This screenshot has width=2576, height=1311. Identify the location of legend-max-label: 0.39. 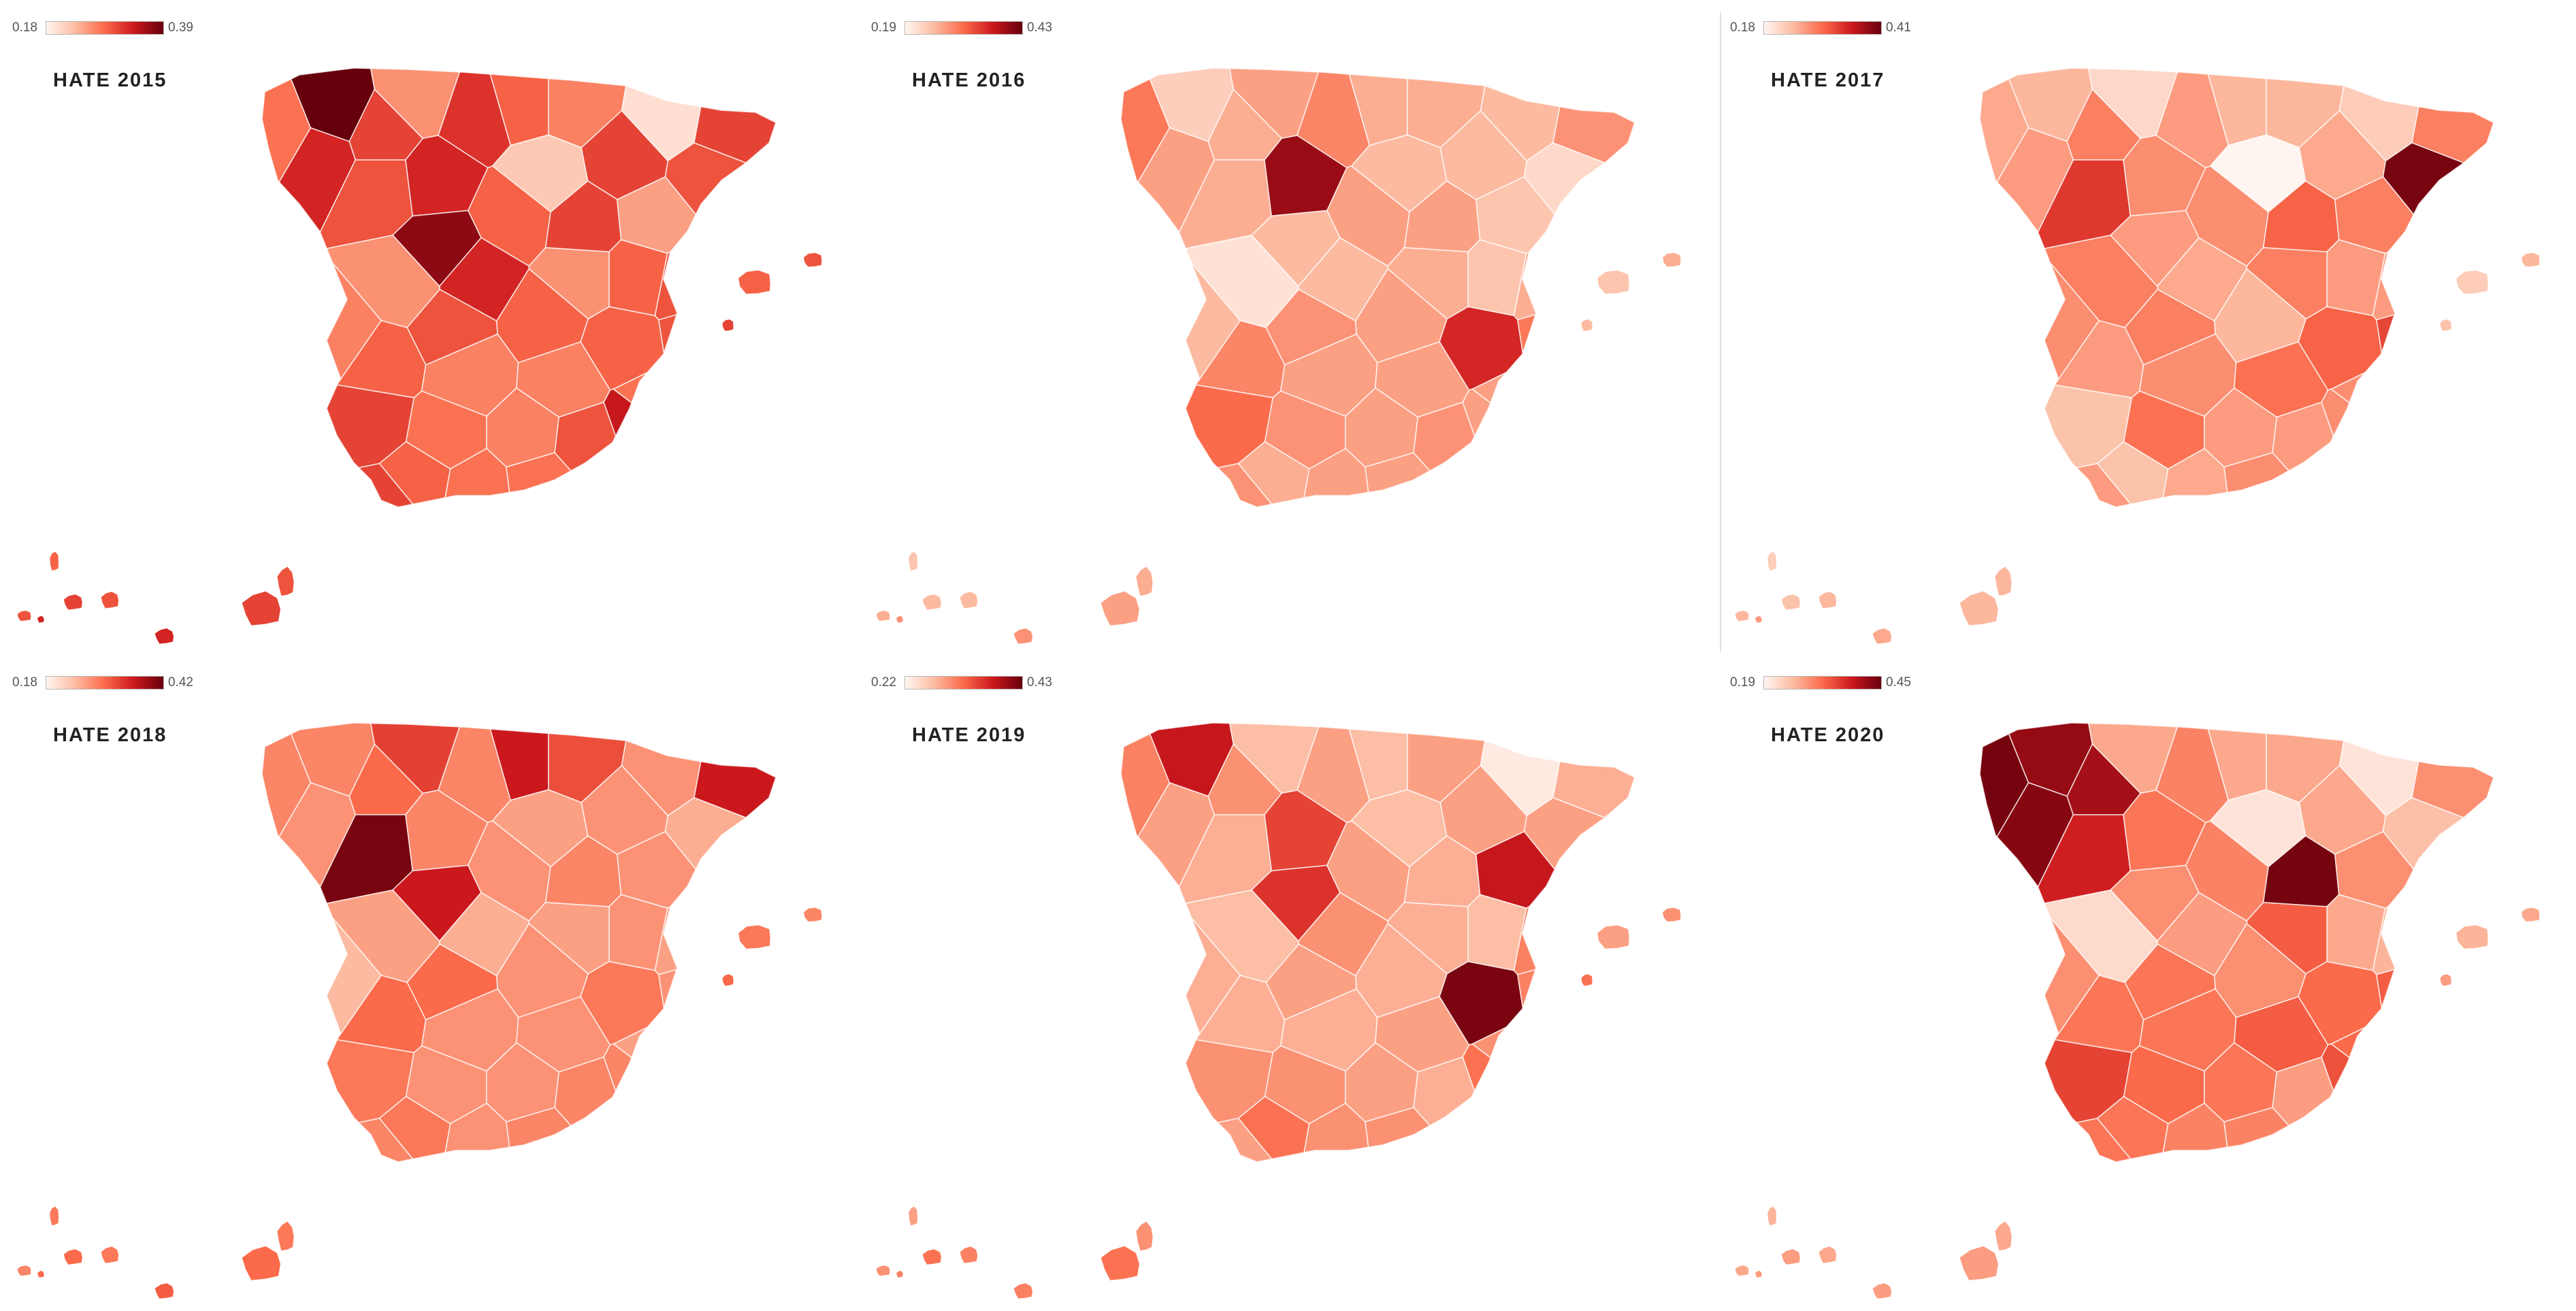
(180, 27).